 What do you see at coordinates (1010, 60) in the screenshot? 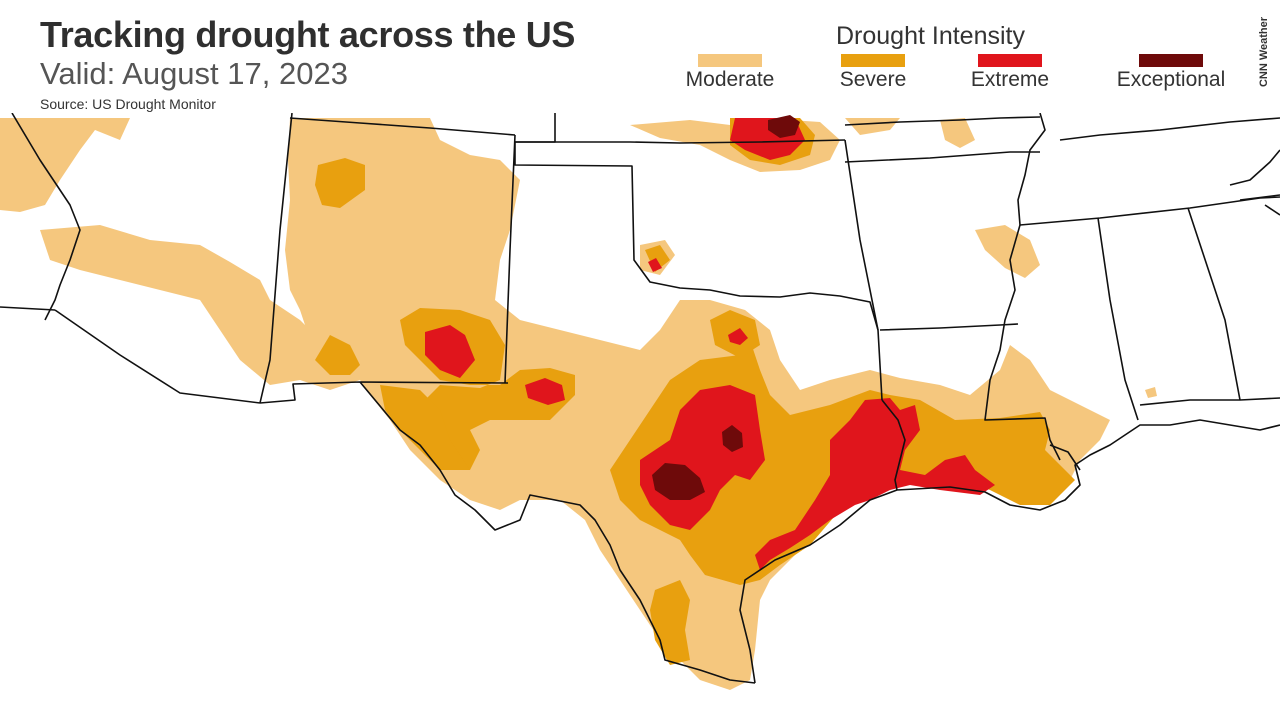
I see `legend-swatch-extreme` at bounding box center [1010, 60].